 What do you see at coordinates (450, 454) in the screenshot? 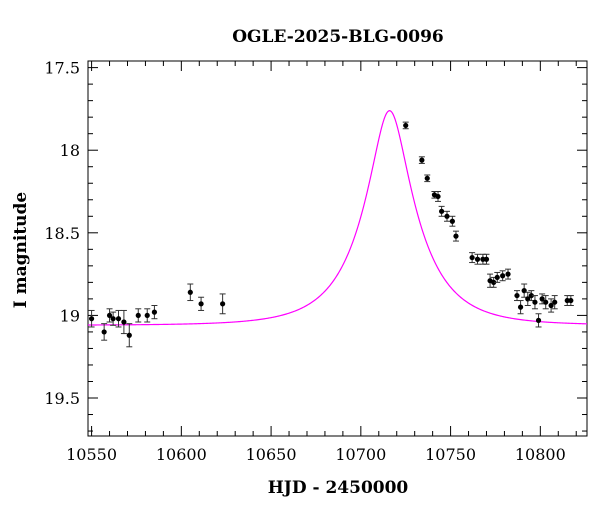
I see `x-tick-label: 10750` at bounding box center [450, 454].